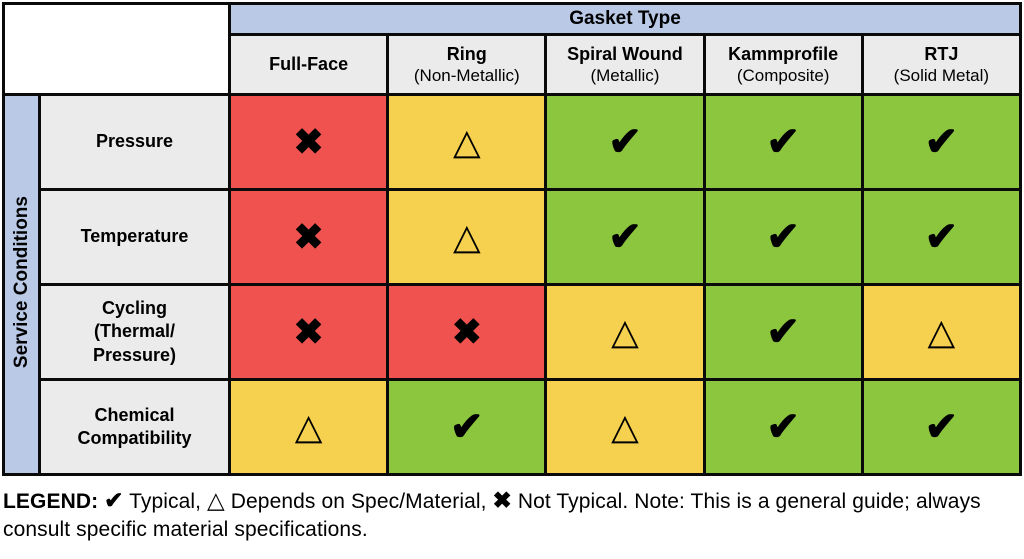 The width and height of the screenshot is (1024, 559). I want to click on col-header-spiral-wound: Spiral Wound (Metallic), so click(625, 64).